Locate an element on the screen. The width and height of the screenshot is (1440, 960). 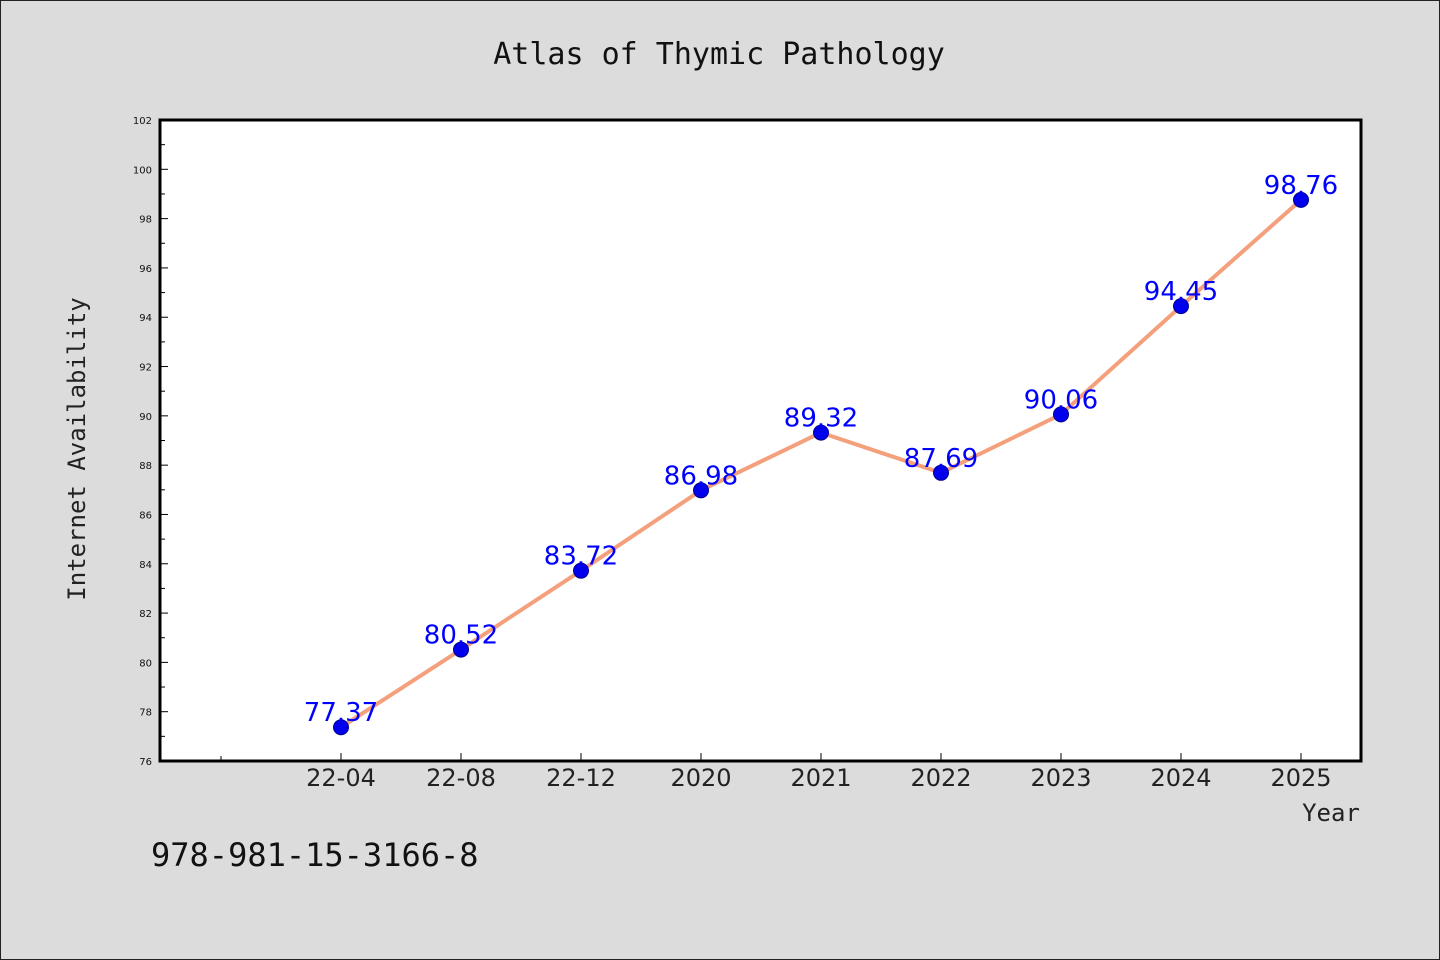
y-tick-label: 78 is located at coordinates (145, 713).